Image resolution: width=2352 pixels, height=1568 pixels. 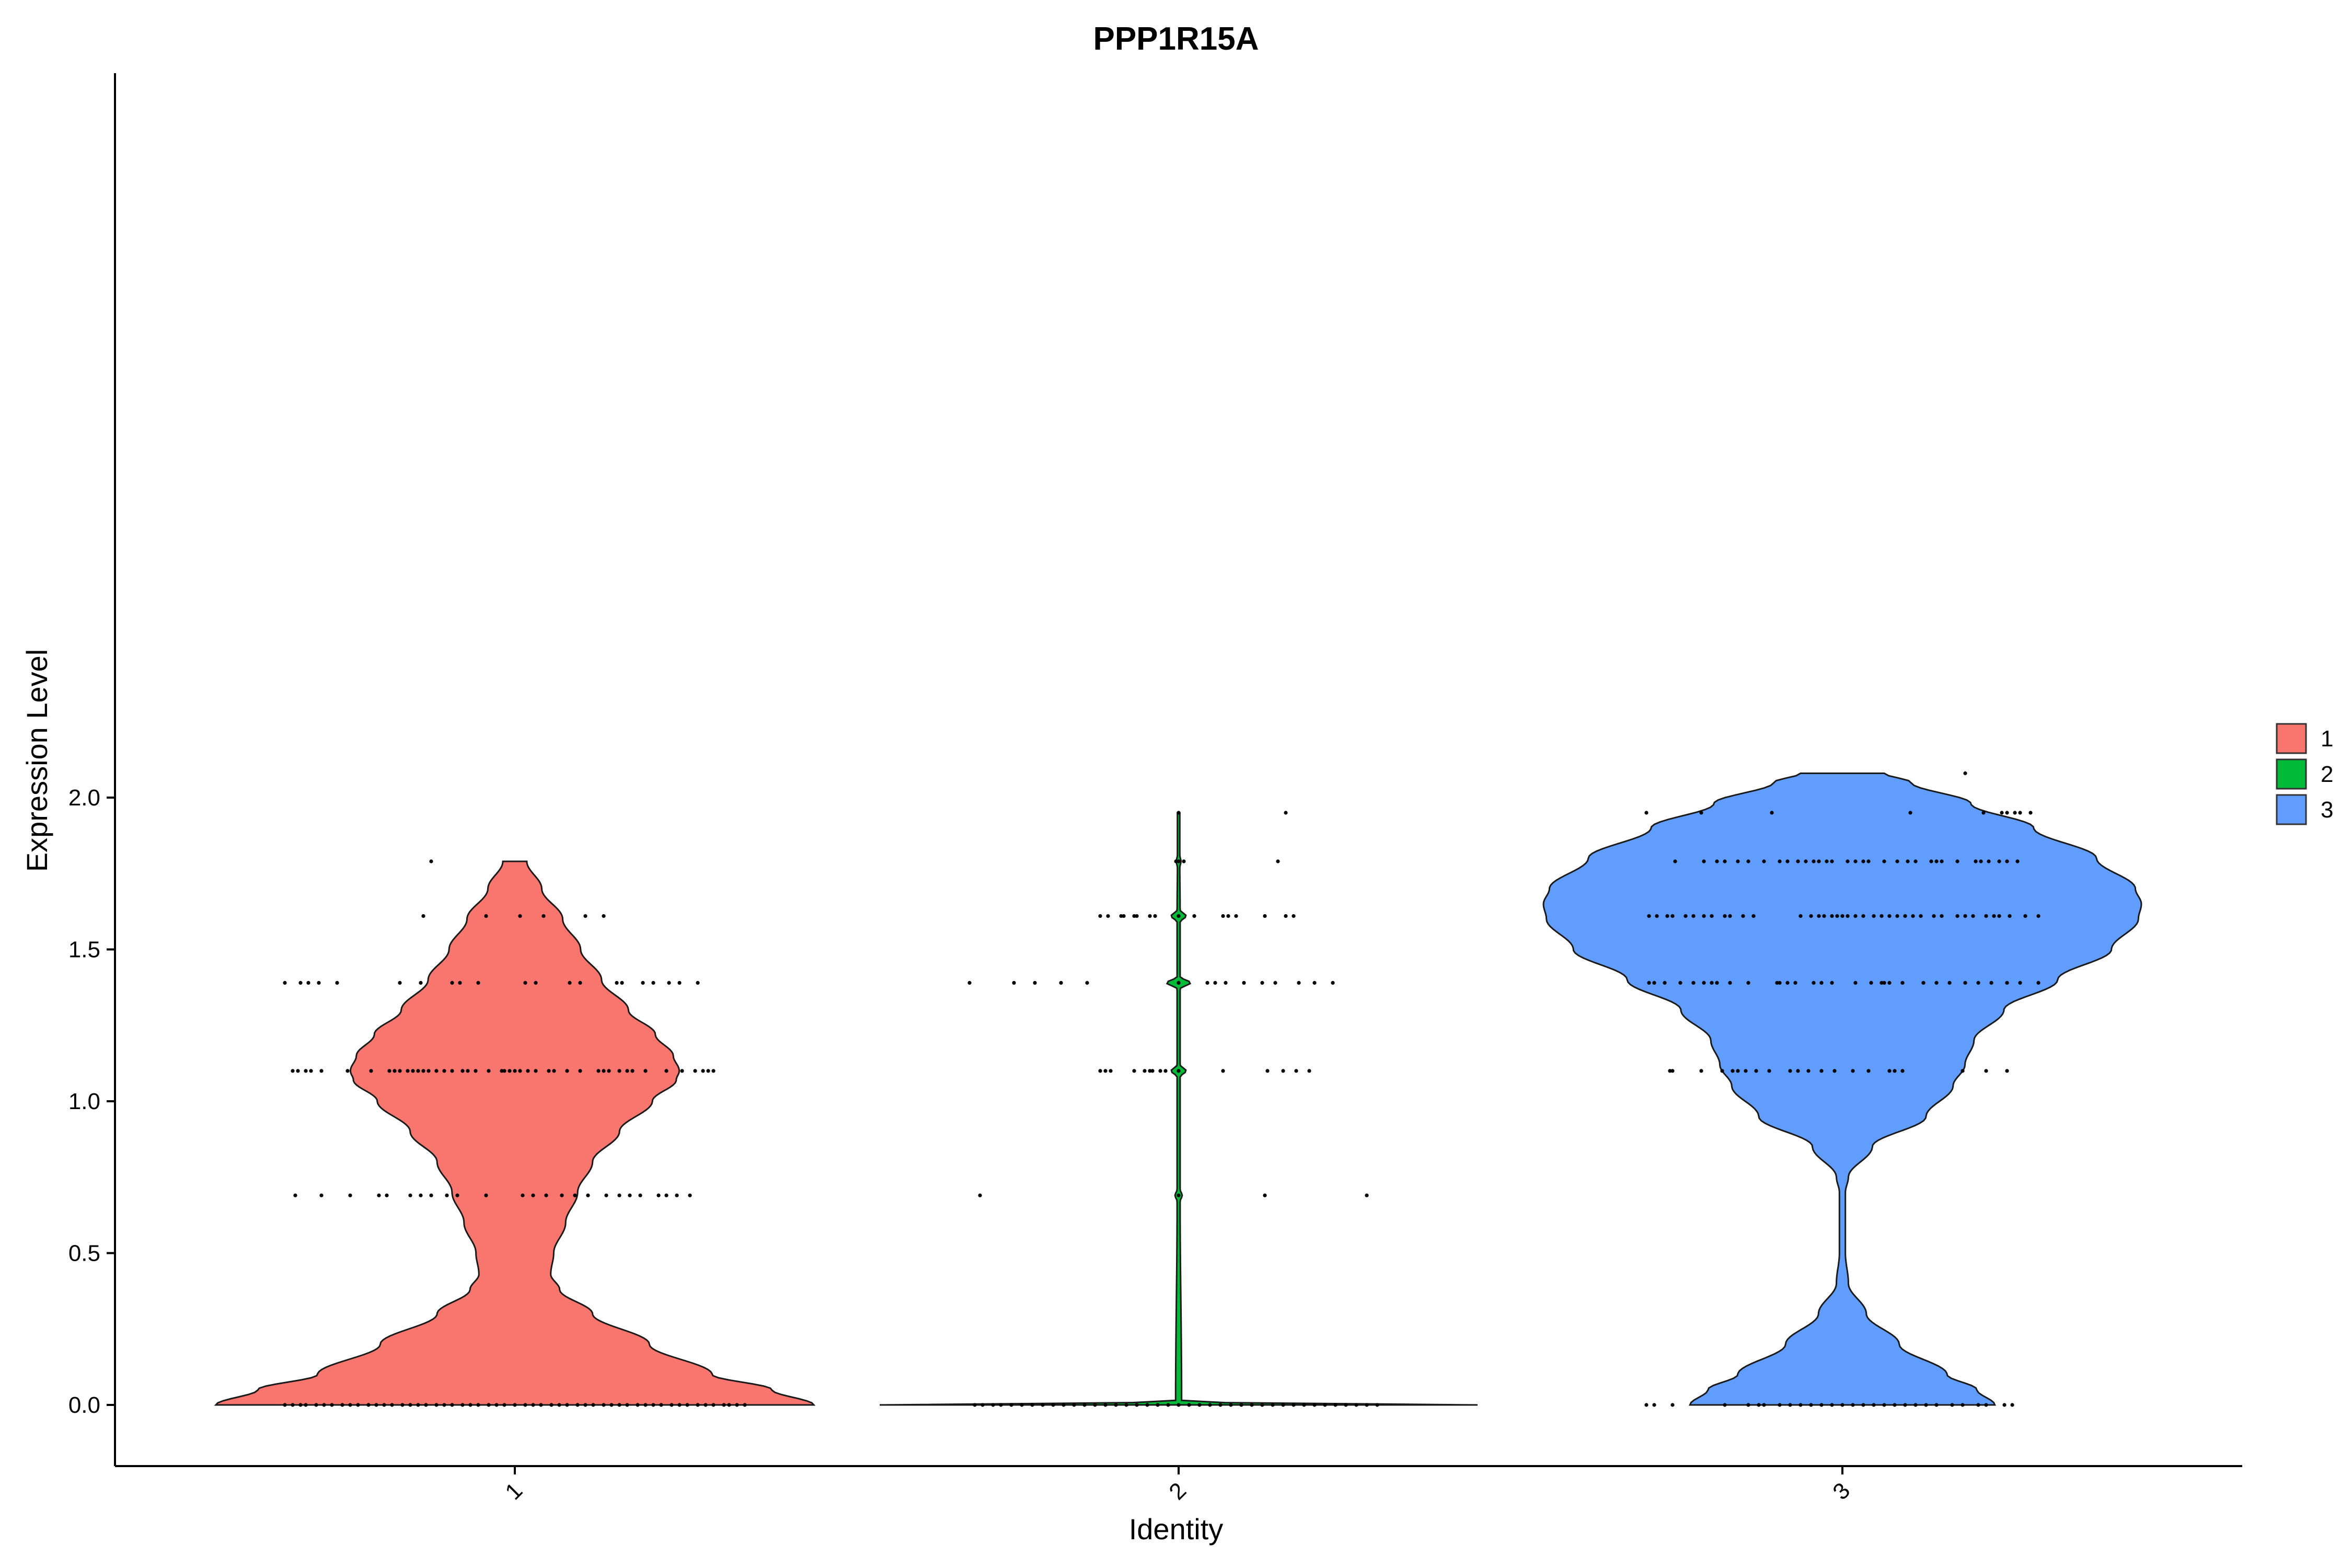 I want to click on legend: 1 2 3, so click(x=2304, y=774).